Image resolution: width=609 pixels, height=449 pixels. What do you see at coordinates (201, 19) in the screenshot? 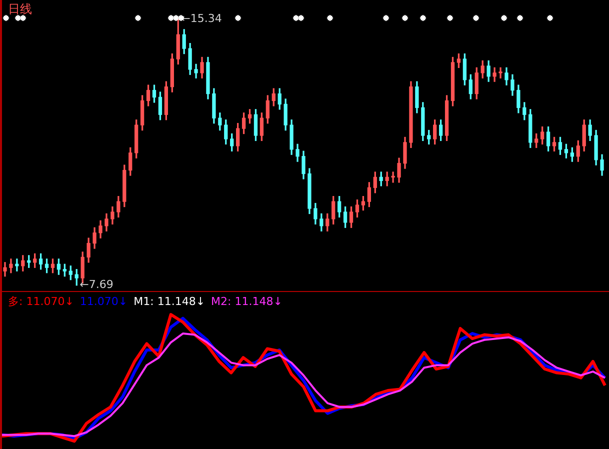
I see `annotation: ←15.34` at bounding box center [201, 19].